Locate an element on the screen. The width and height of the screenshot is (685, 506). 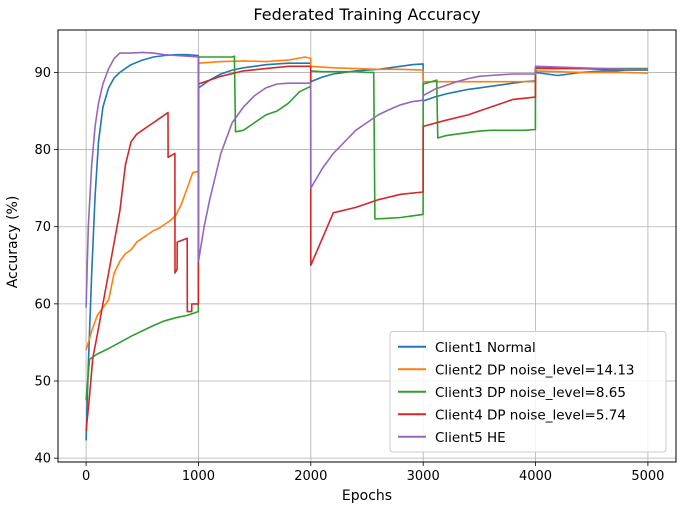
y-axis-label: Accuracy (%) is located at coordinates (13, 242).